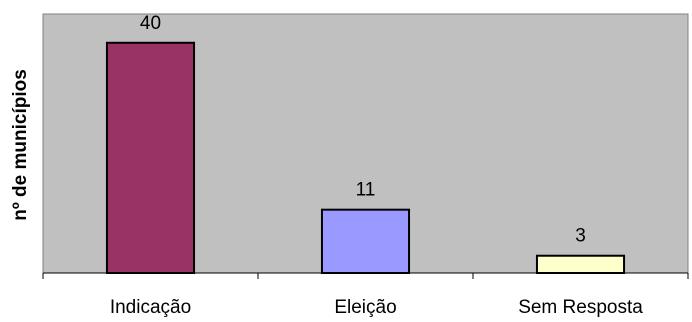 Image resolution: width=692 pixels, height=322 pixels. I want to click on x-tick-label: Indicação, so click(150, 307).